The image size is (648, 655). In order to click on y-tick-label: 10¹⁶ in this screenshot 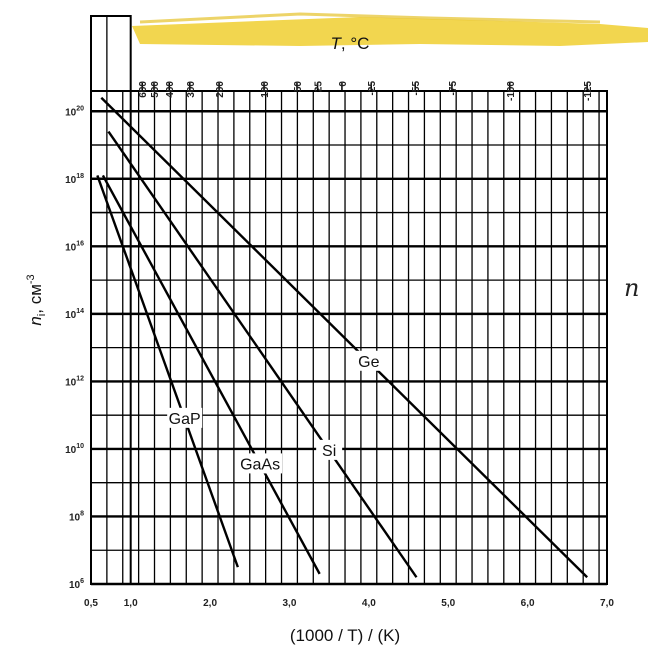, I will do `click(74, 246)`.